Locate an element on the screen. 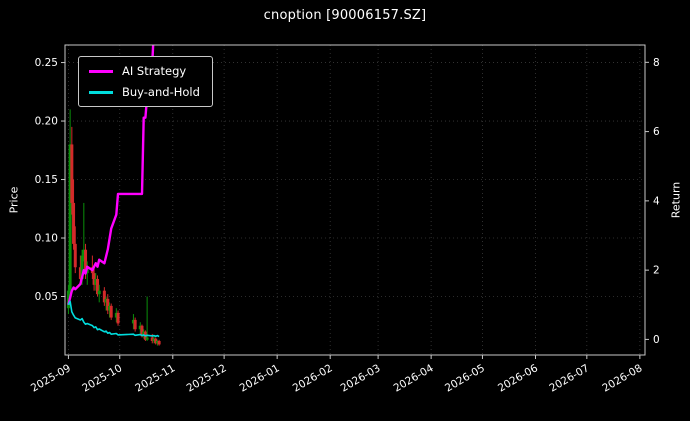  series-line-buy-and-hold is located at coordinates (113, 319).